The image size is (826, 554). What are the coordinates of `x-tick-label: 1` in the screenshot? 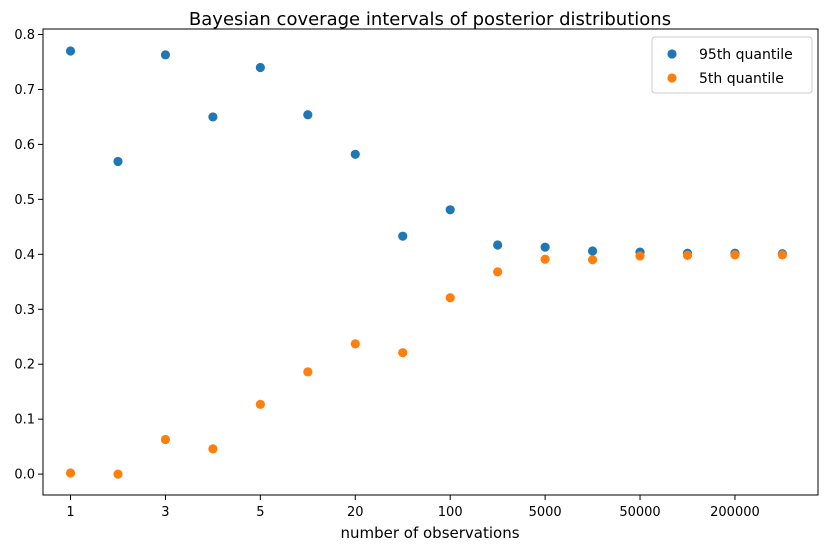 It's located at (70, 512).